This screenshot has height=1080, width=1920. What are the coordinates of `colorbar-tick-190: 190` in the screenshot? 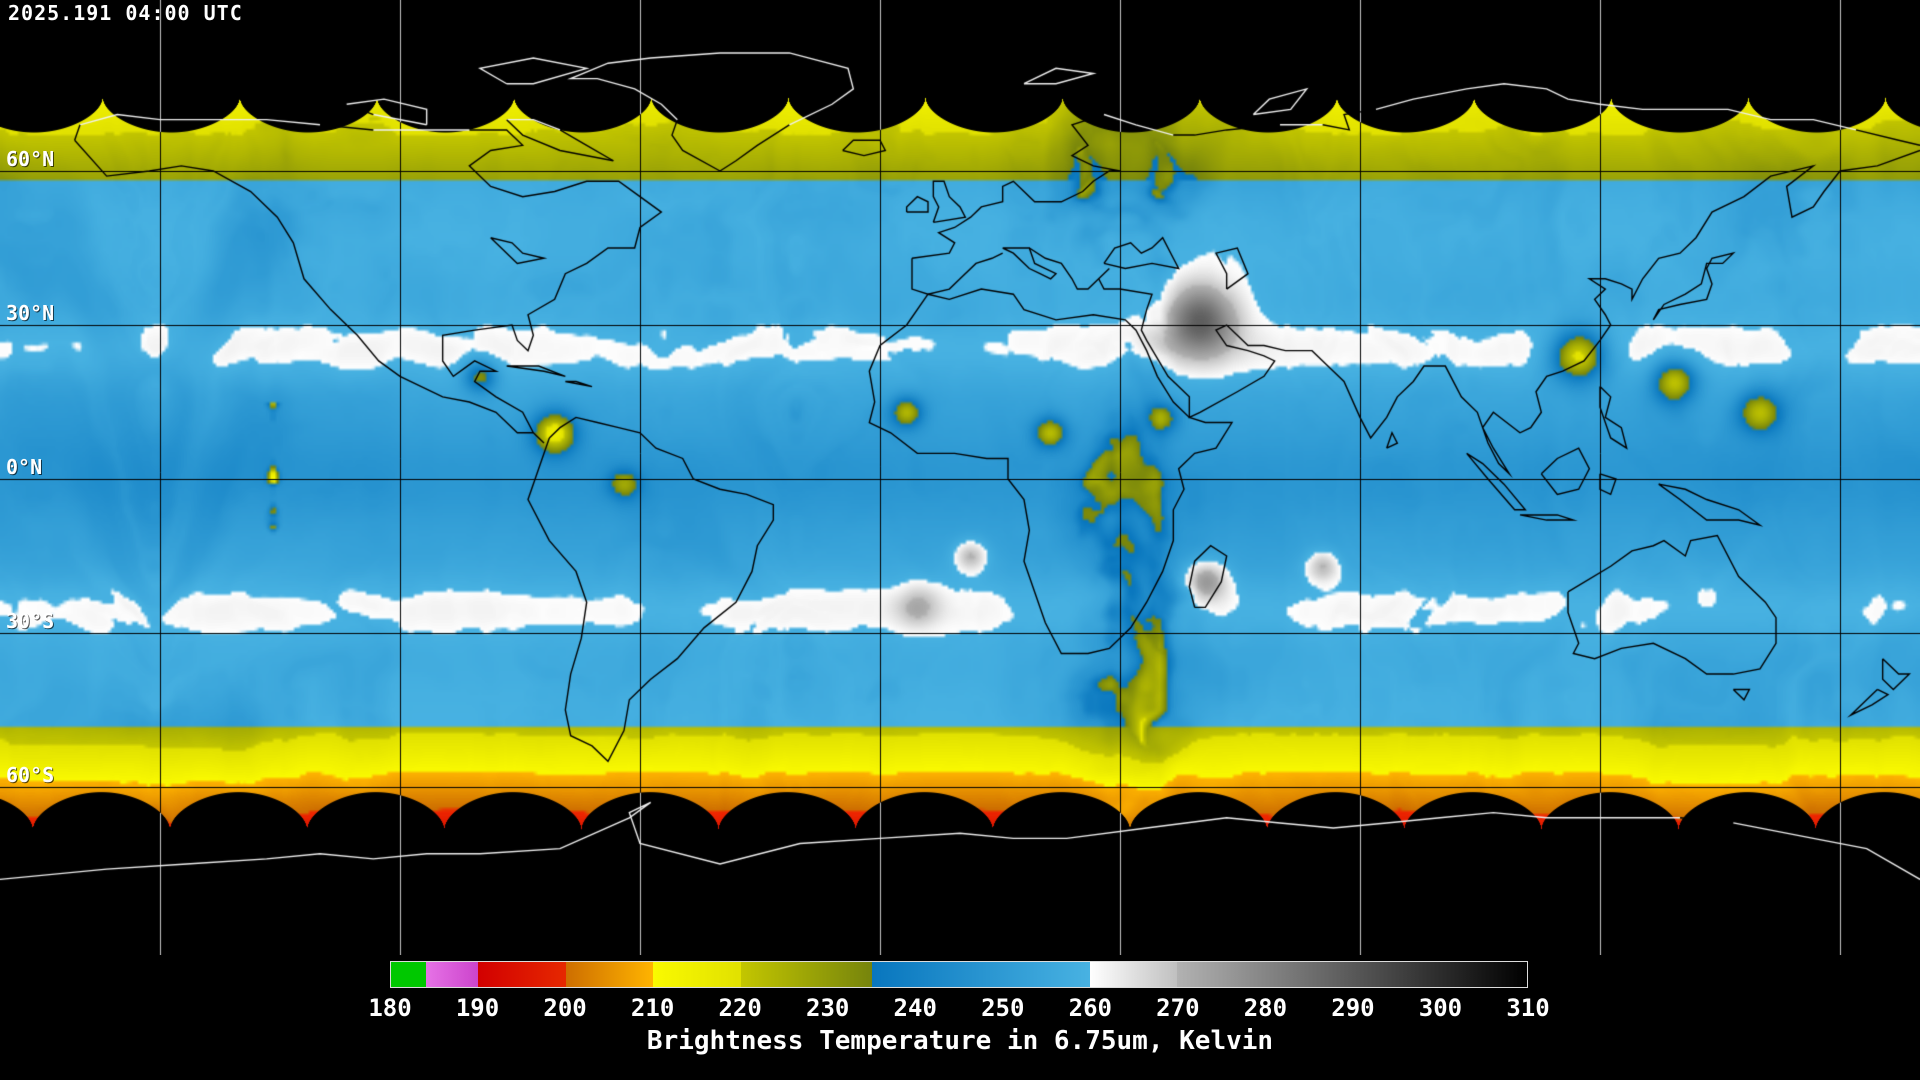 It's located at (477, 1008).